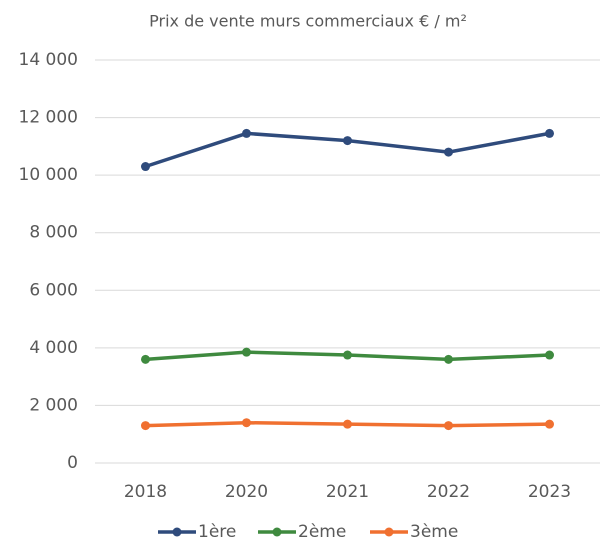  What do you see at coordinates (549, 492) in the screenshot?
I see `x-tick-label: 2023` at bounding box center [549, 492].